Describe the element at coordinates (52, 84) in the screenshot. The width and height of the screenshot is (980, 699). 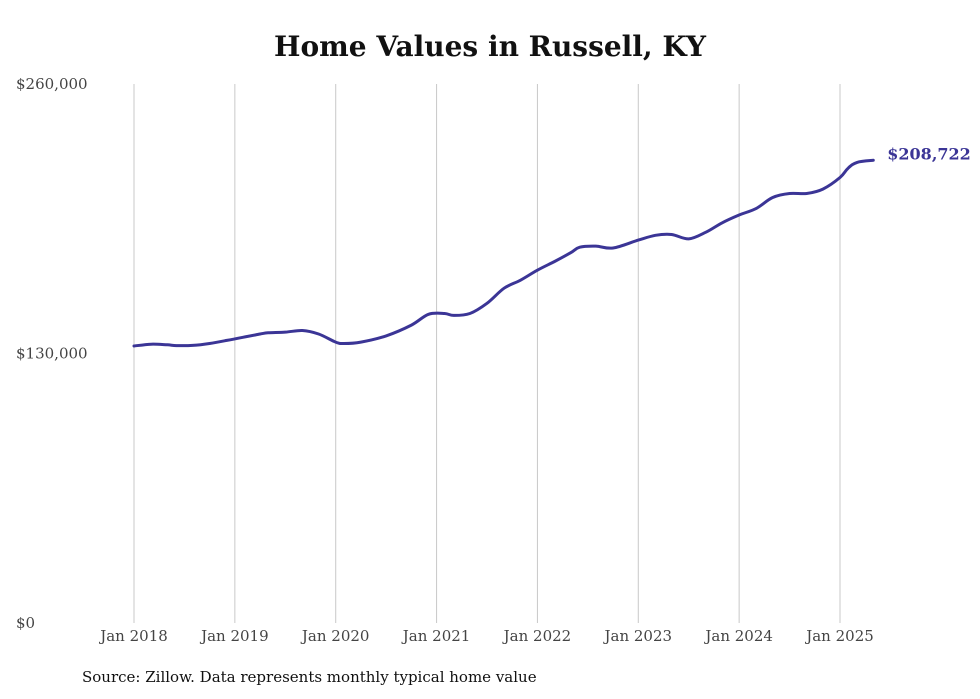
I see `y-tick-label: $260,000` at that location.